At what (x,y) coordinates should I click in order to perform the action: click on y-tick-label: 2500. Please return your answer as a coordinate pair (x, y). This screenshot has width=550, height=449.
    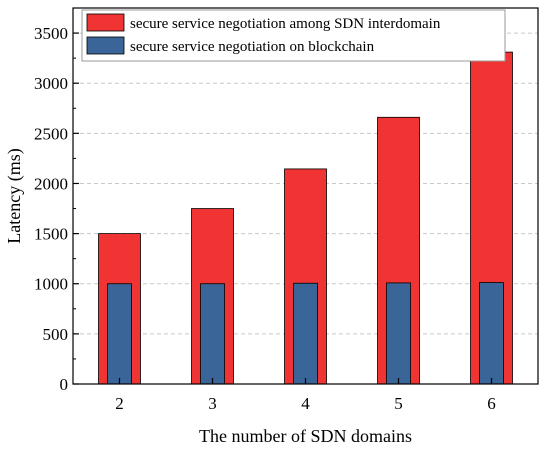
    Looking at the image, I should click on (51, 133).